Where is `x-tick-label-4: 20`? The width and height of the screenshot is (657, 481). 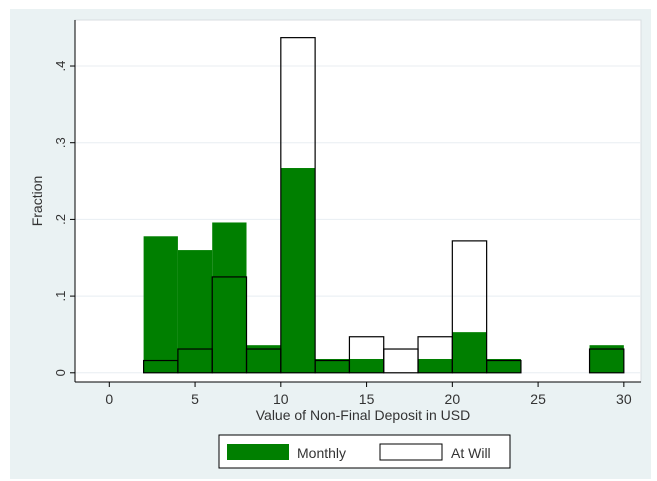
x-tick-label-4: 20 is located at coordinates (453, 399).